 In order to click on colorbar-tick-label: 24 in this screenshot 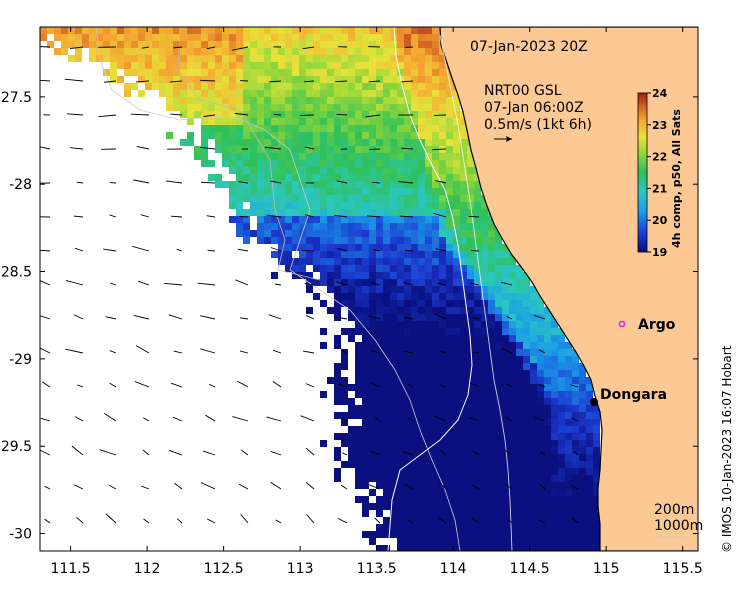, I will do `click(660, 93)`.